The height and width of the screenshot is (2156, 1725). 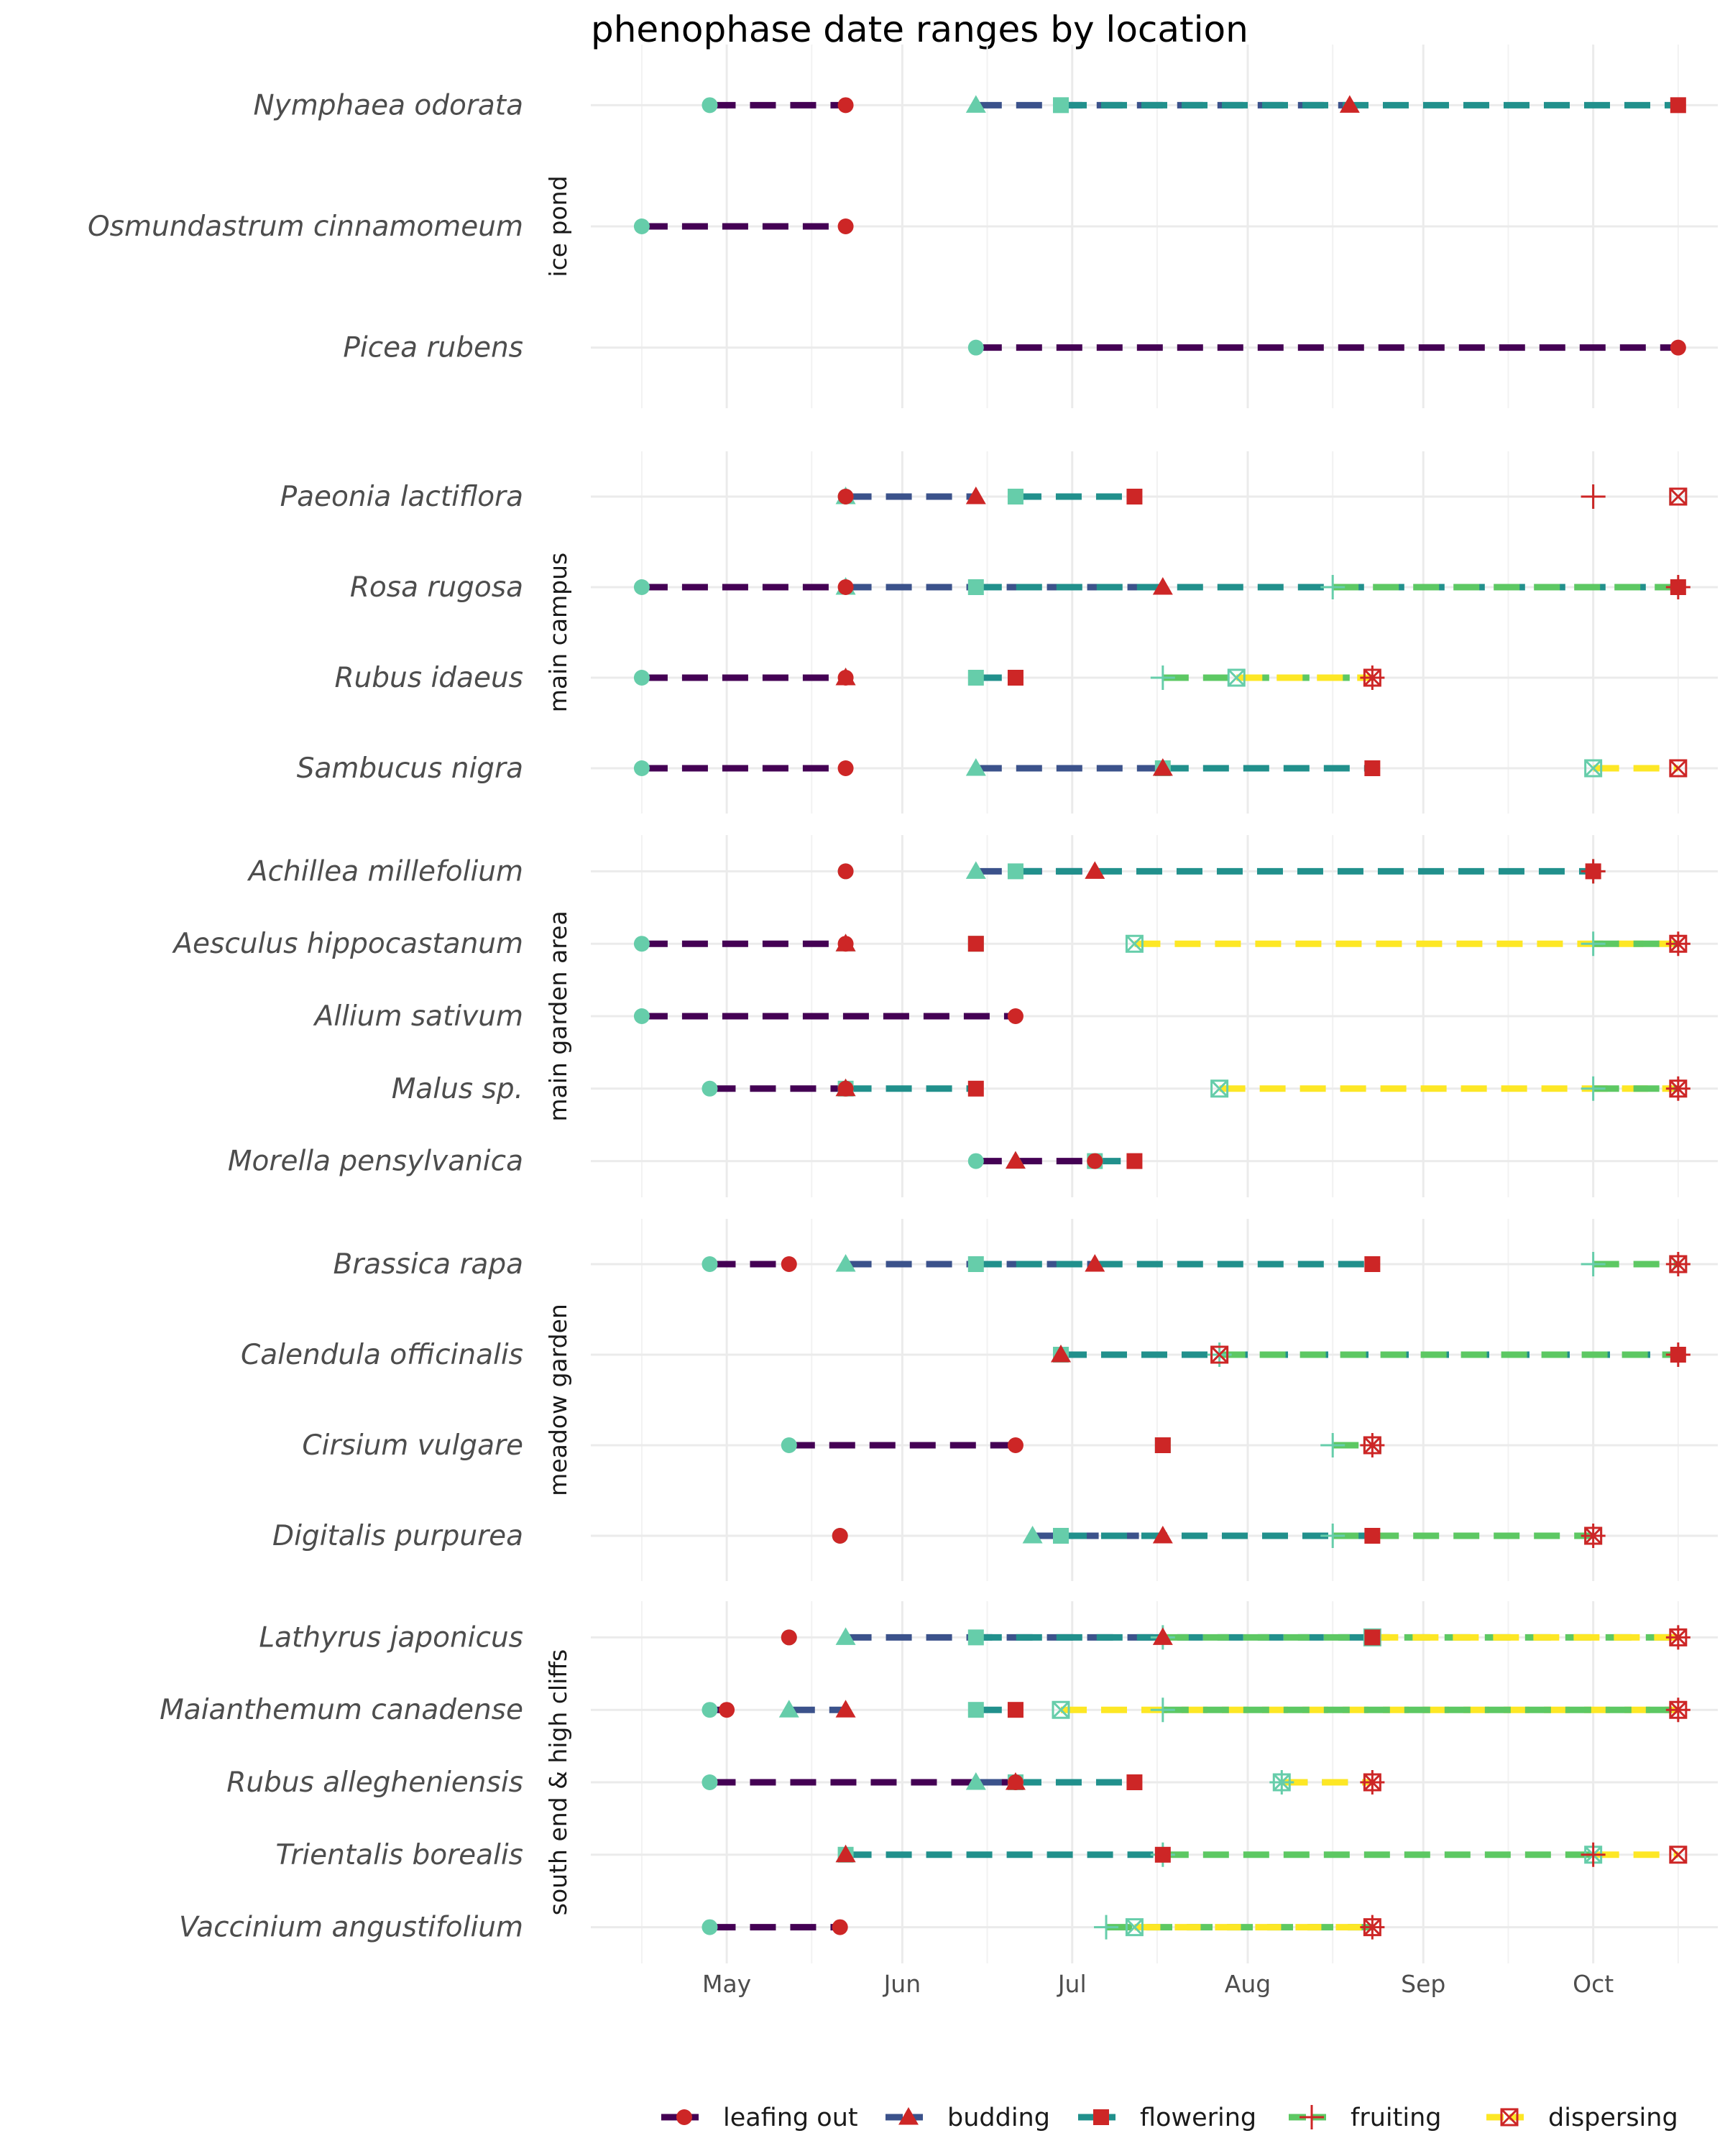 What do you see at coordinates (305, 227) in the screenshot?
I see `species-label: Osmundastrum cinnamomeum` at bounding box center [305, 227].